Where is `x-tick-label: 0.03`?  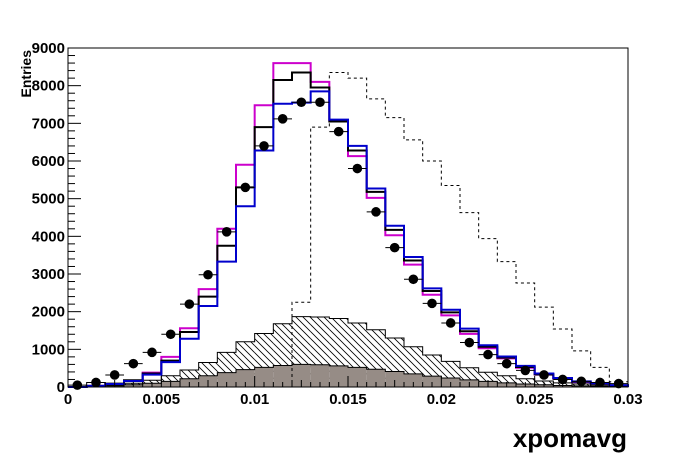 x-tick-label: 0.03 is located at coordinates (627, 399).